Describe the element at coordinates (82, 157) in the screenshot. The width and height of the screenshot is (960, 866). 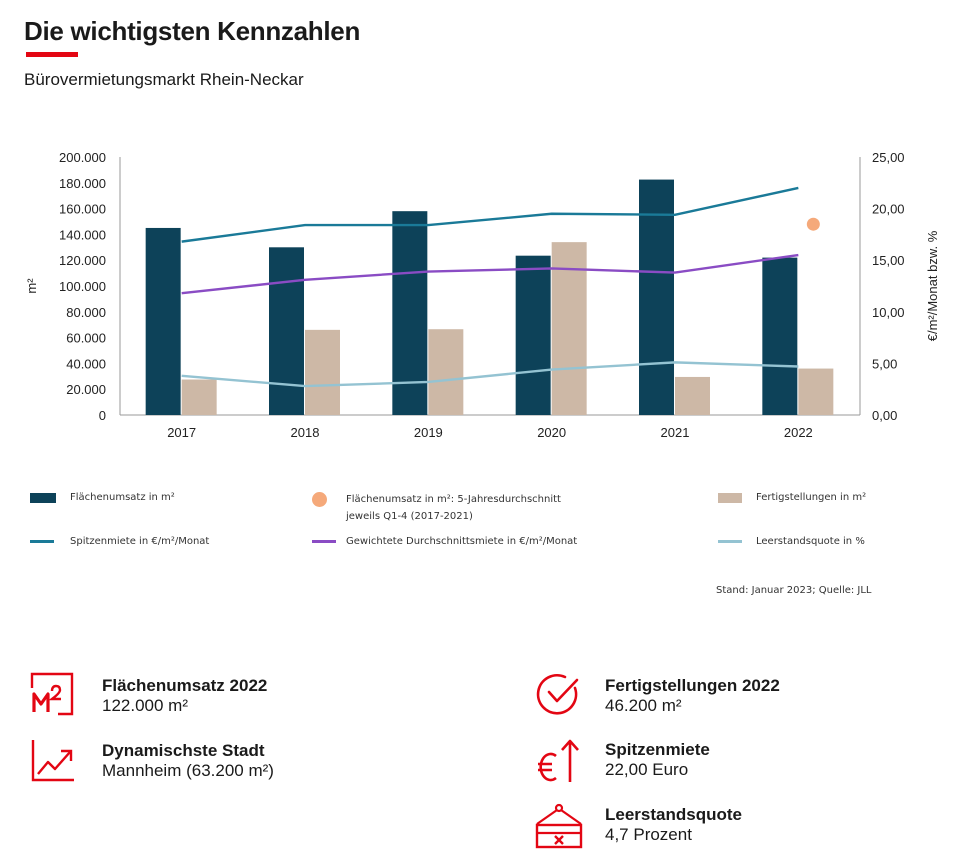
I see `y-tick-label: 200.000` at that location.